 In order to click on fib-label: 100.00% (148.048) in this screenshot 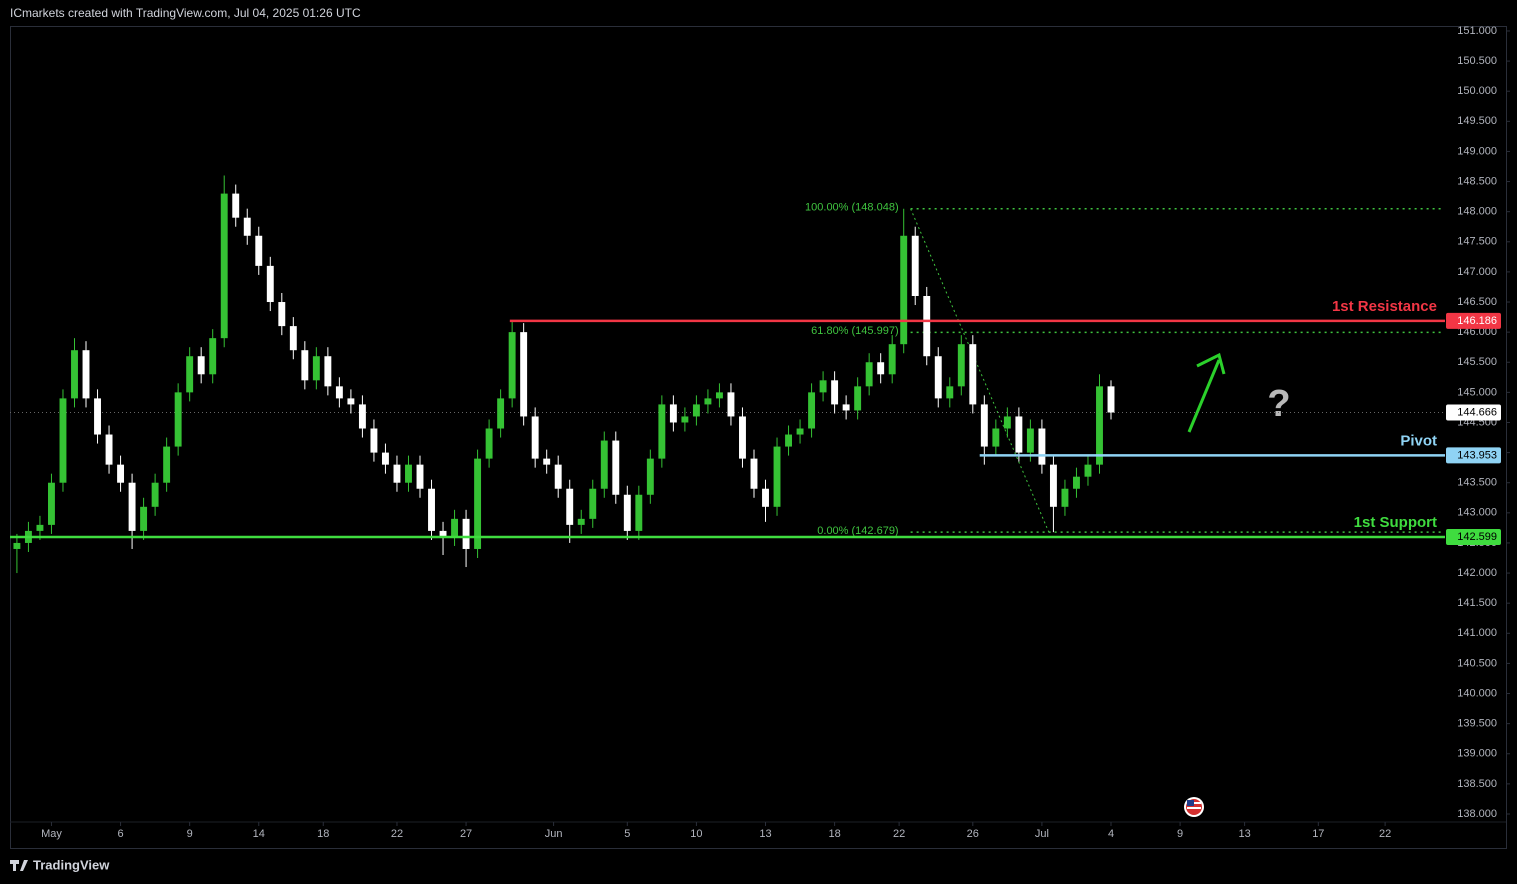, I will do `click(852, 208)`.